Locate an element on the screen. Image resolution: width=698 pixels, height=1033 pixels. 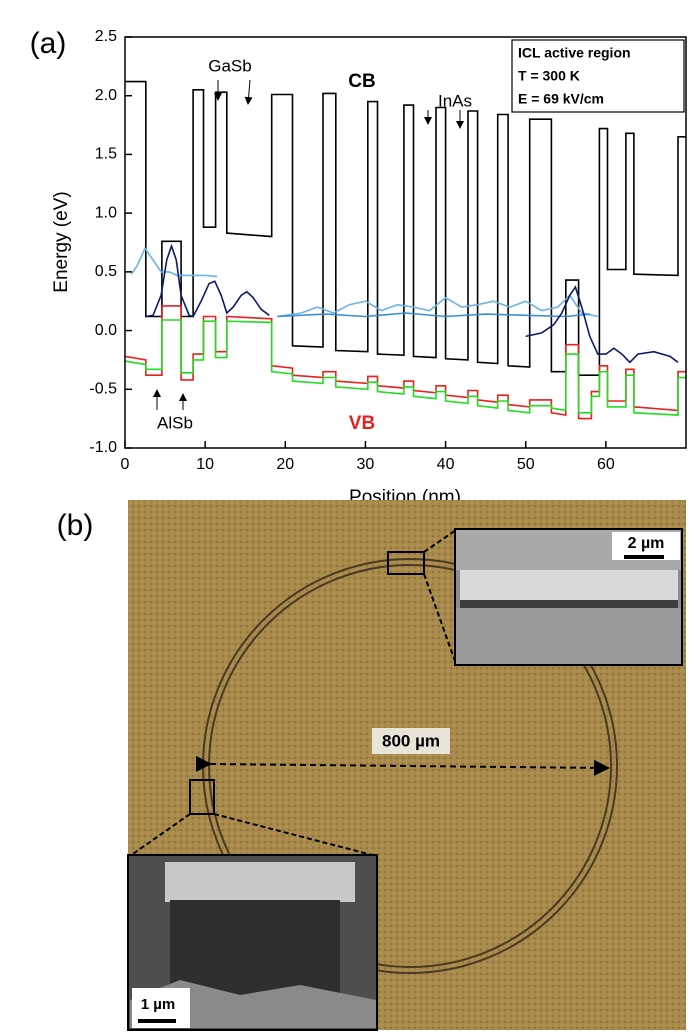
annotation: InAs is located at coordinates (455, 100).